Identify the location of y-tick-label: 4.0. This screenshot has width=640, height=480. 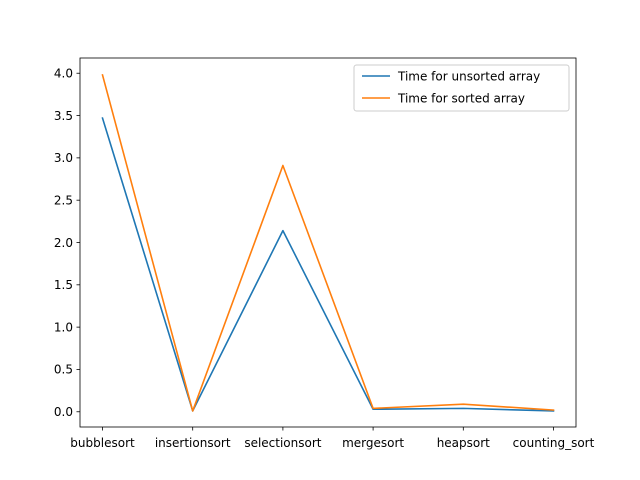
(63, 74).